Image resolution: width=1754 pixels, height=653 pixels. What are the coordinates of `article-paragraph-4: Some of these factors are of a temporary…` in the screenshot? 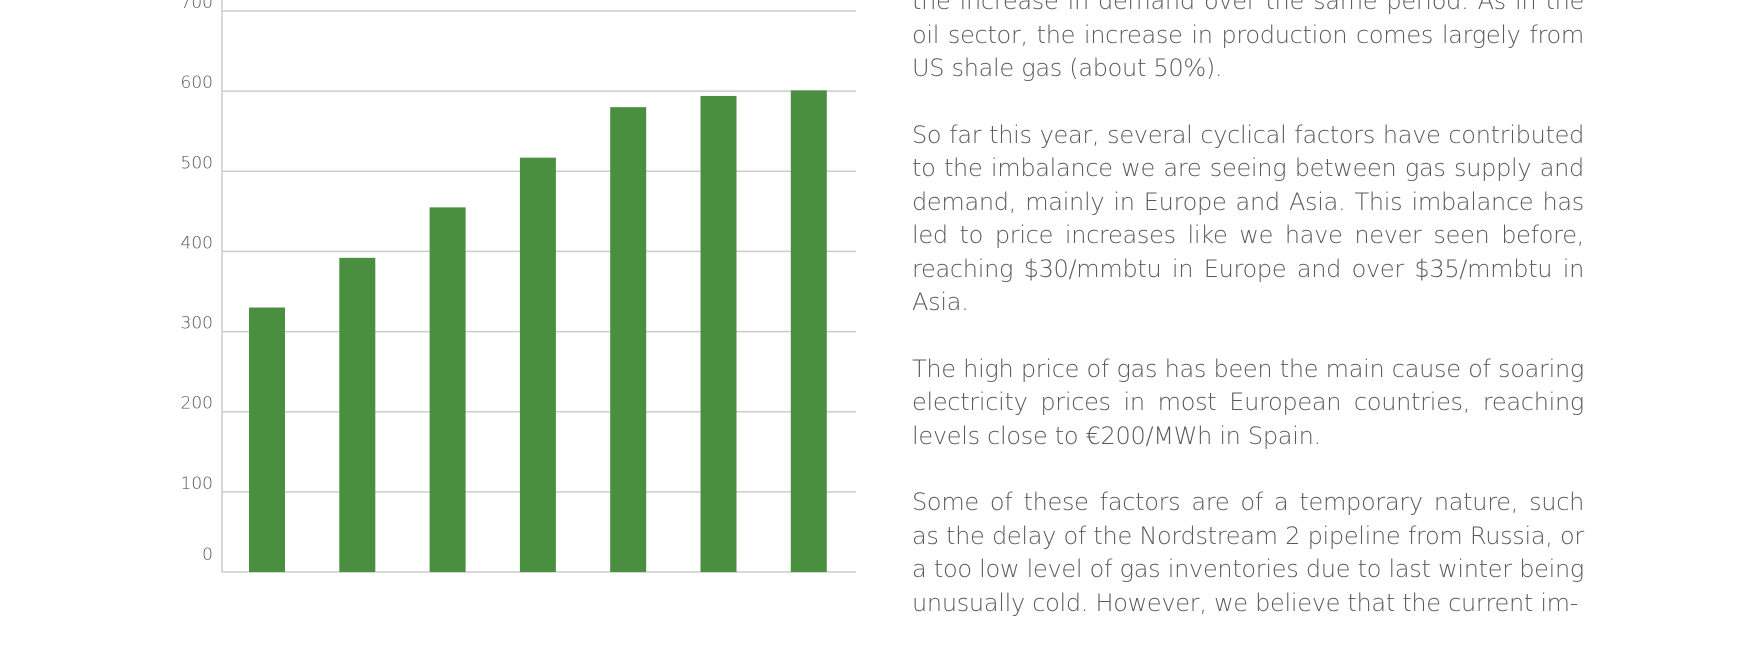 It's located at (1248, 552).